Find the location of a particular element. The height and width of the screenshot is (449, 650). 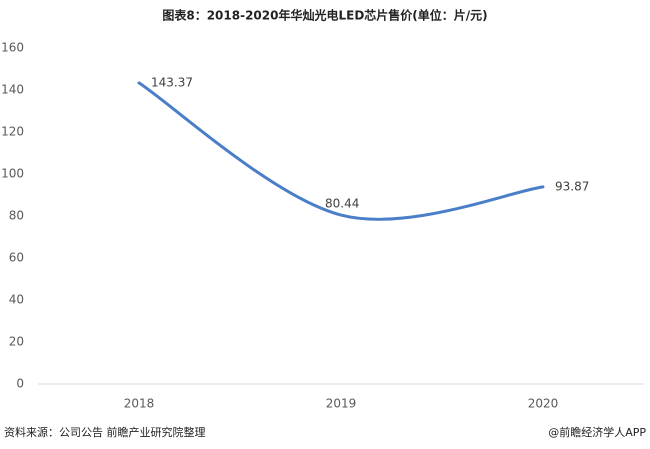

chart-title: 图表8：2018-2020年华灿光电LED芯片售价(单位：片/元) is located at coordinates (324, 15).